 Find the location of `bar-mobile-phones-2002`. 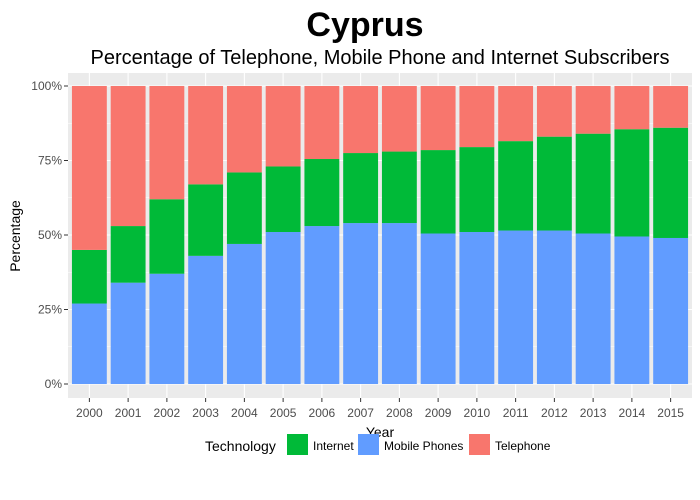

bar-mobile-phones-2002 is located at coordinates (167, 328).